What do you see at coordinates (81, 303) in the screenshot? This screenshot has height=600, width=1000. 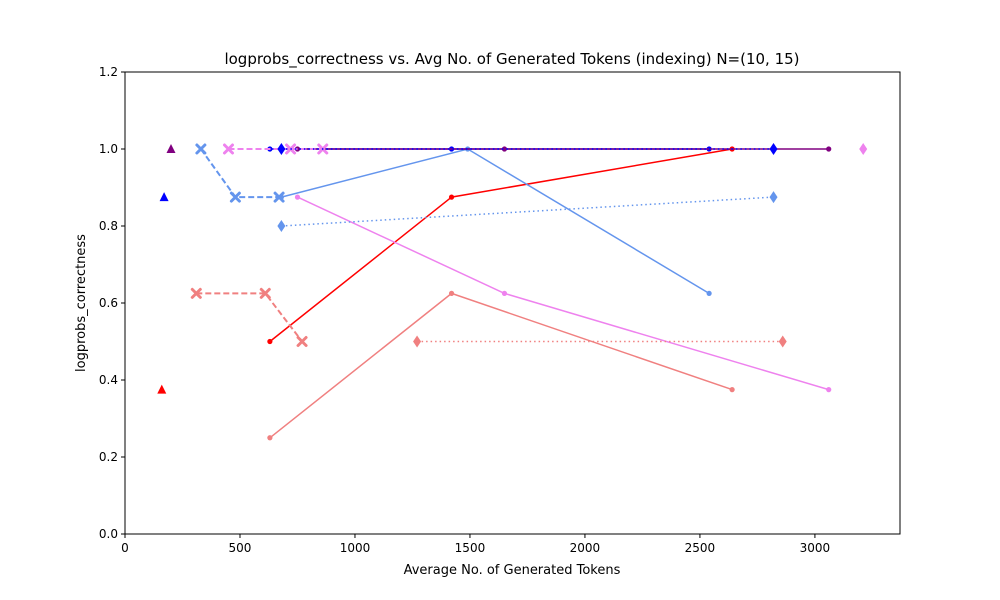 I see `y-axis-label: logprobs_correctness` at bounding box center [81, 303].